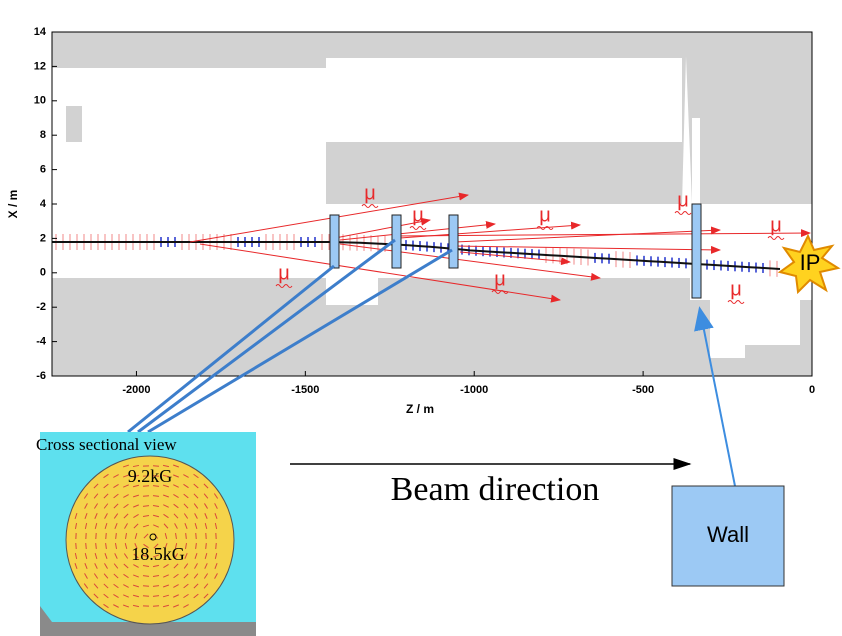  Describe the element at coordinates (40, 66) in the screenshot. I see `y-tick-label: 12` at that location.